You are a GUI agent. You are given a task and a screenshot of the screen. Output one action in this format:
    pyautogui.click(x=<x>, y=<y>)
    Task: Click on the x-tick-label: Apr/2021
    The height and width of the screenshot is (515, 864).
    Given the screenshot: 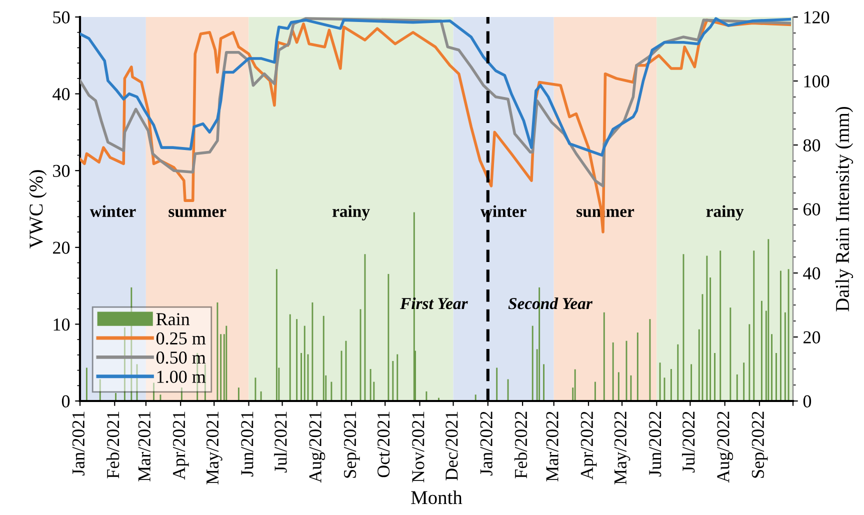 What is the action you would take?
    pyautogui.click(x=180, y=446)
    